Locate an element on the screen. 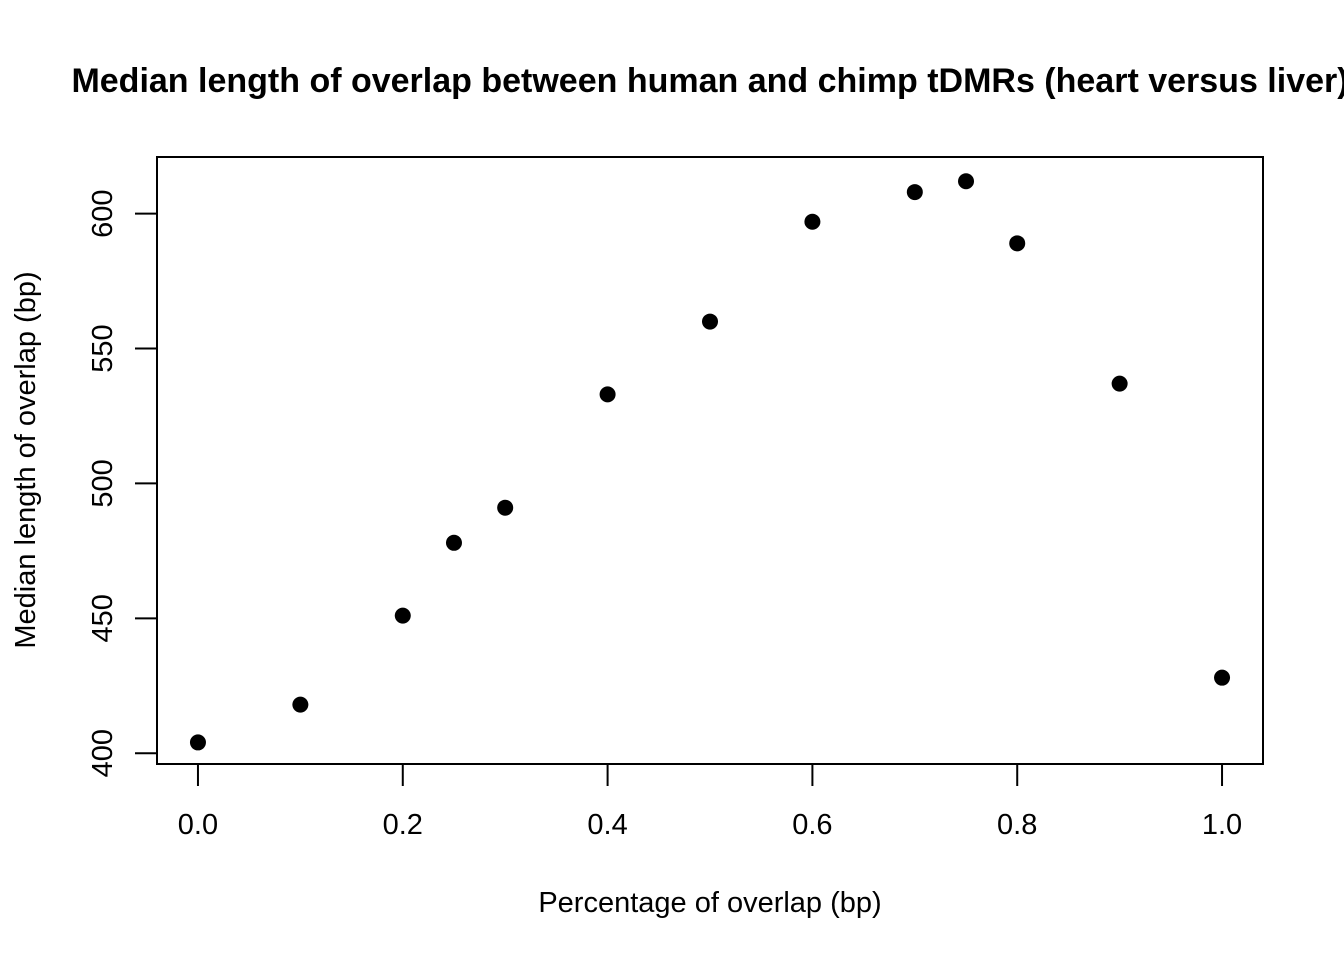  x-tick-label: 0.0 is located at coordinates (198, 825).